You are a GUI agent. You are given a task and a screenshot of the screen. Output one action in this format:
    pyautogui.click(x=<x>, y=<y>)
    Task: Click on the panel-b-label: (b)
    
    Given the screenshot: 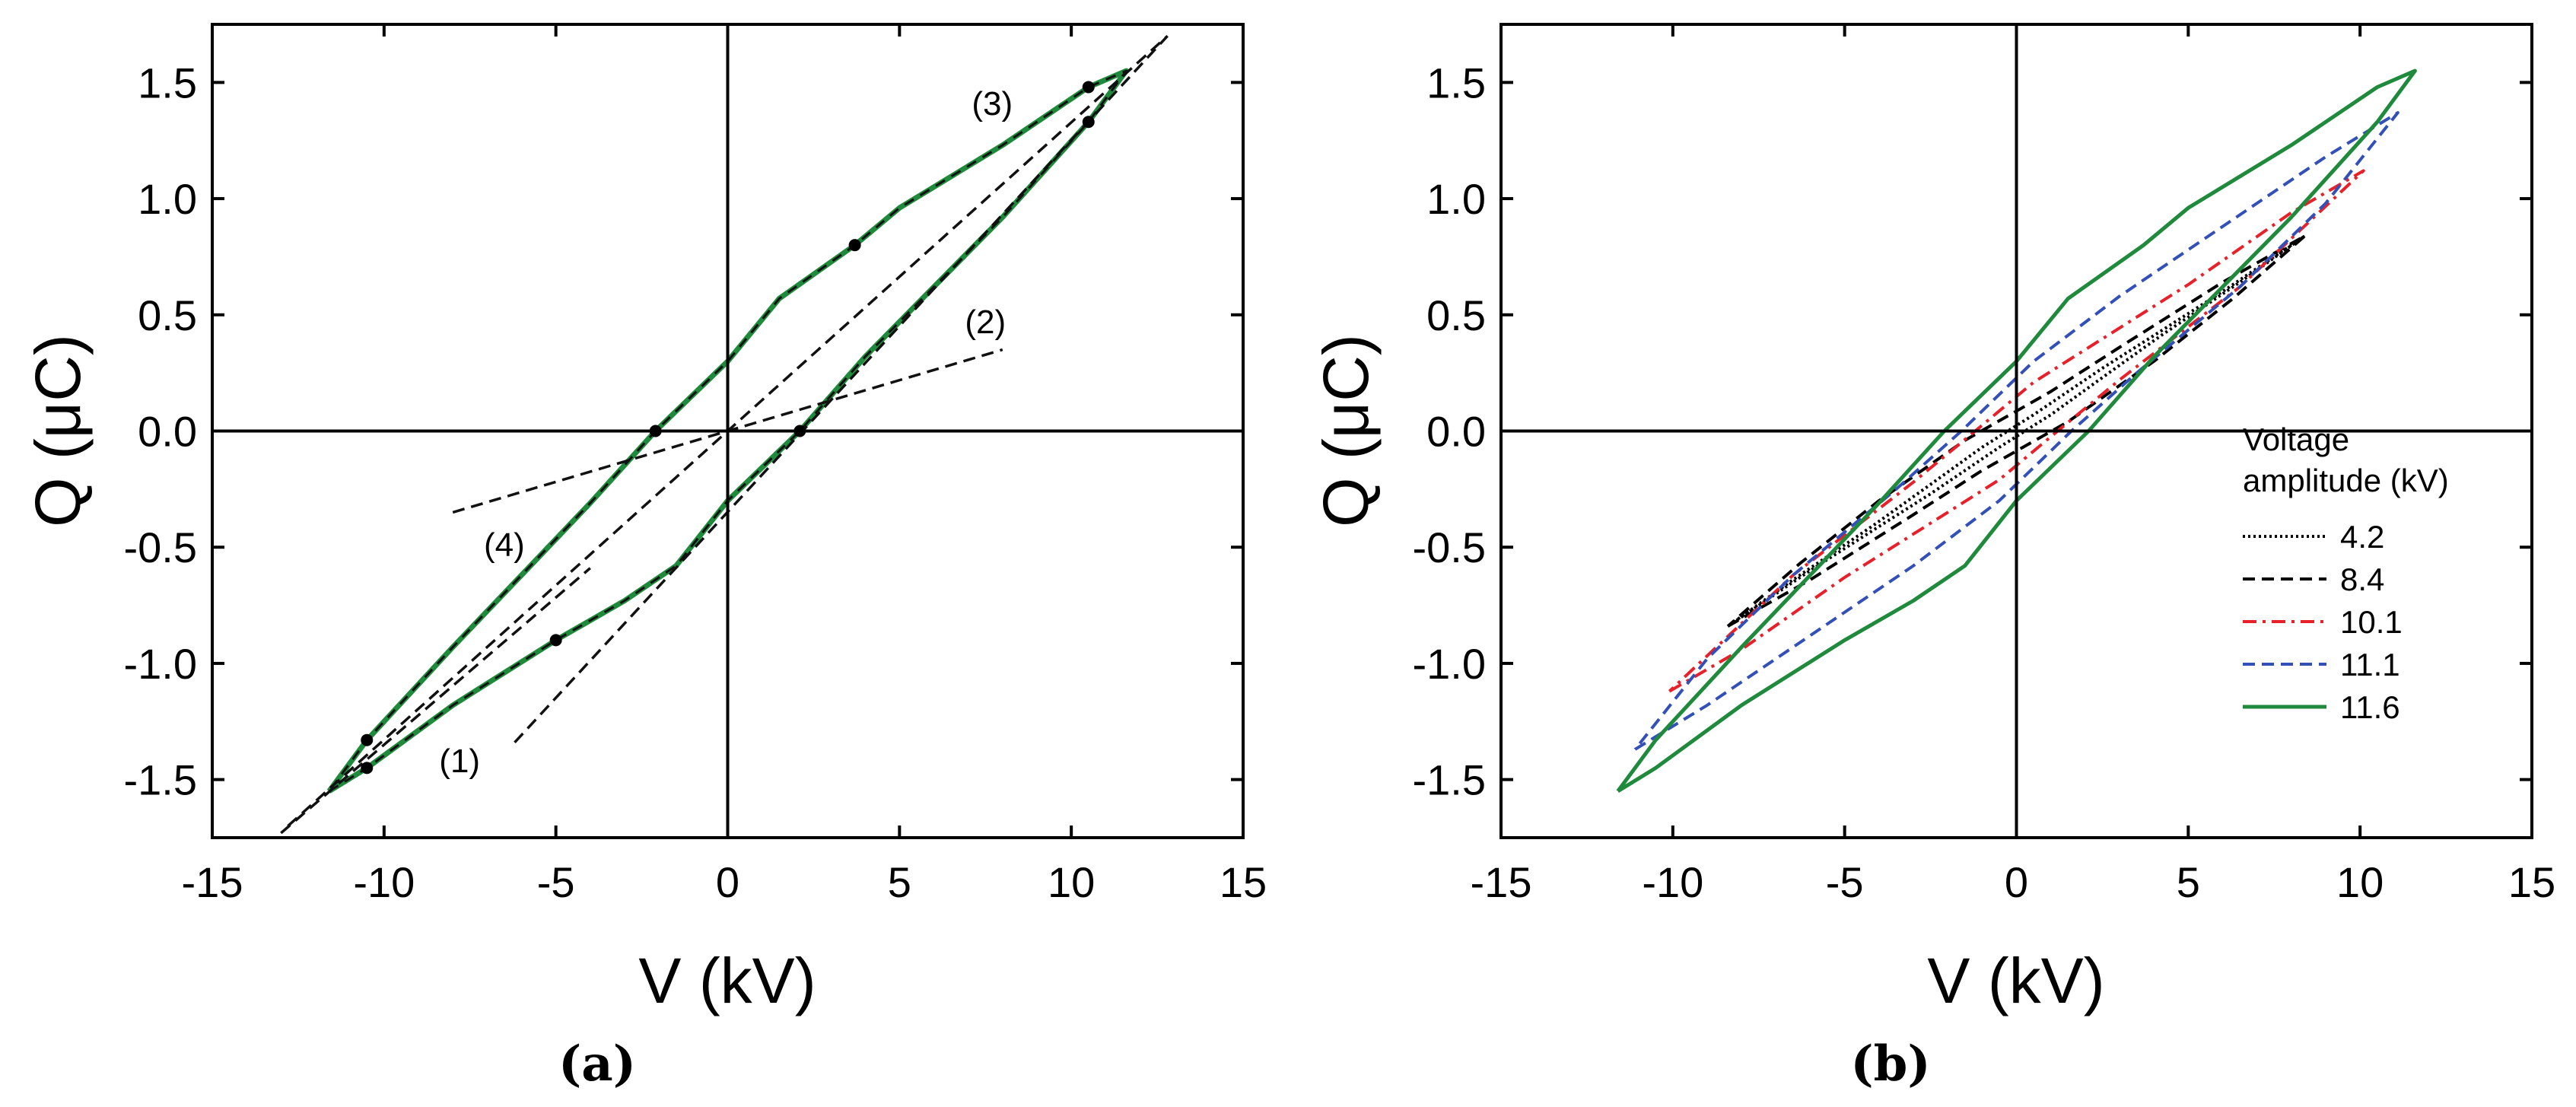 What is the action you would take?
    pyautogui.click(x=1890, y=1064)
    